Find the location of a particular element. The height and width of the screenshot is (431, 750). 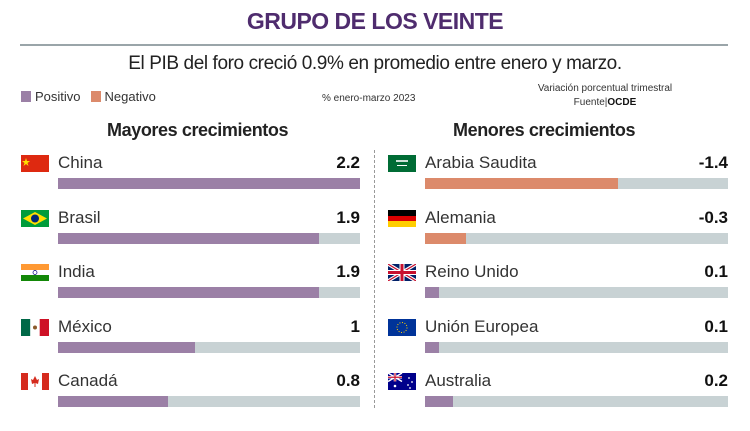

value-label: 2.2 is located at coordinates (348, 162).